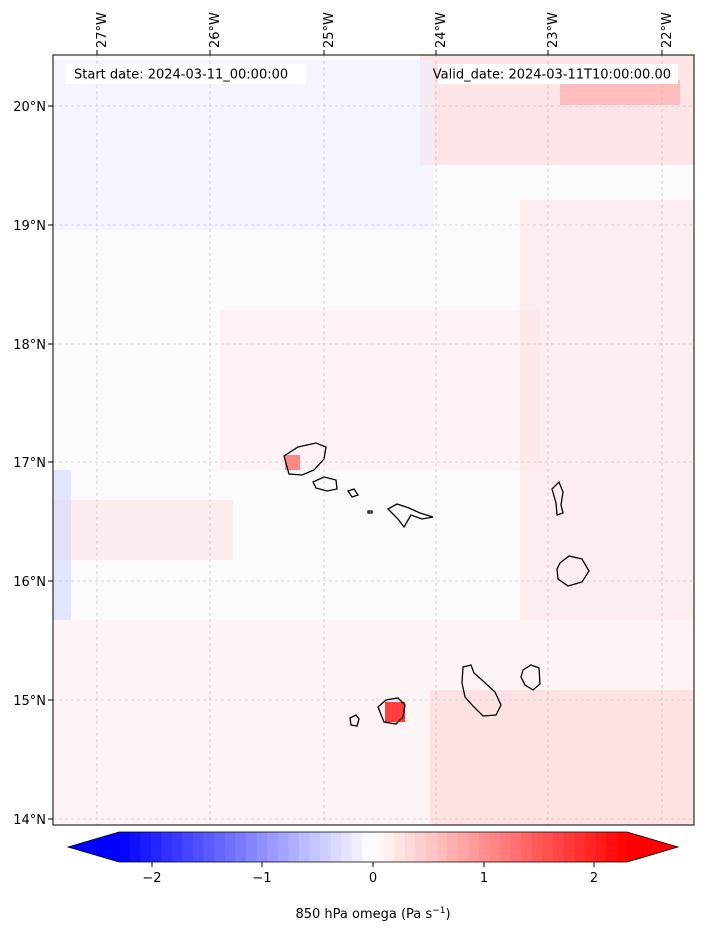 The height and width of the screenshot is (936, 703). Describe the element at coordinates (29, 463) in the screenshot. I see `lat-tick-label: 17°N` at that location.